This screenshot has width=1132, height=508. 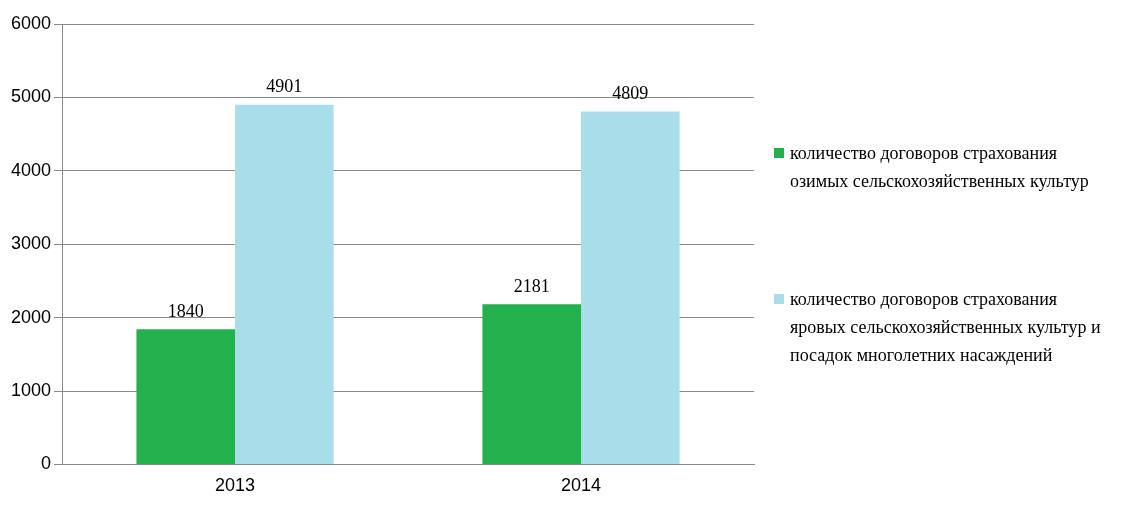 What do you see at coordinates (31, 243) in the screenshot?
I see `y-tick-label: 3000` at bounding box center [31, 243].